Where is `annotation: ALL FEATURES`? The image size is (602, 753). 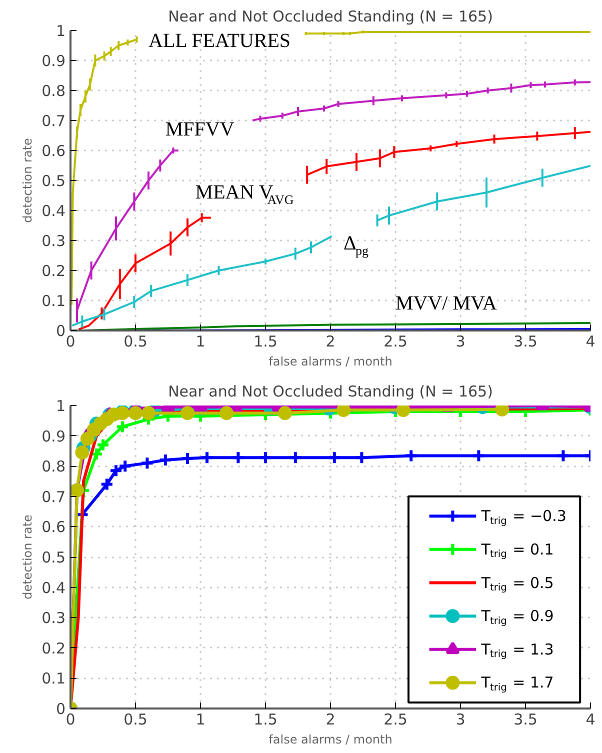 annotation: ALL FEATURES is located at coordinates (219, 41).